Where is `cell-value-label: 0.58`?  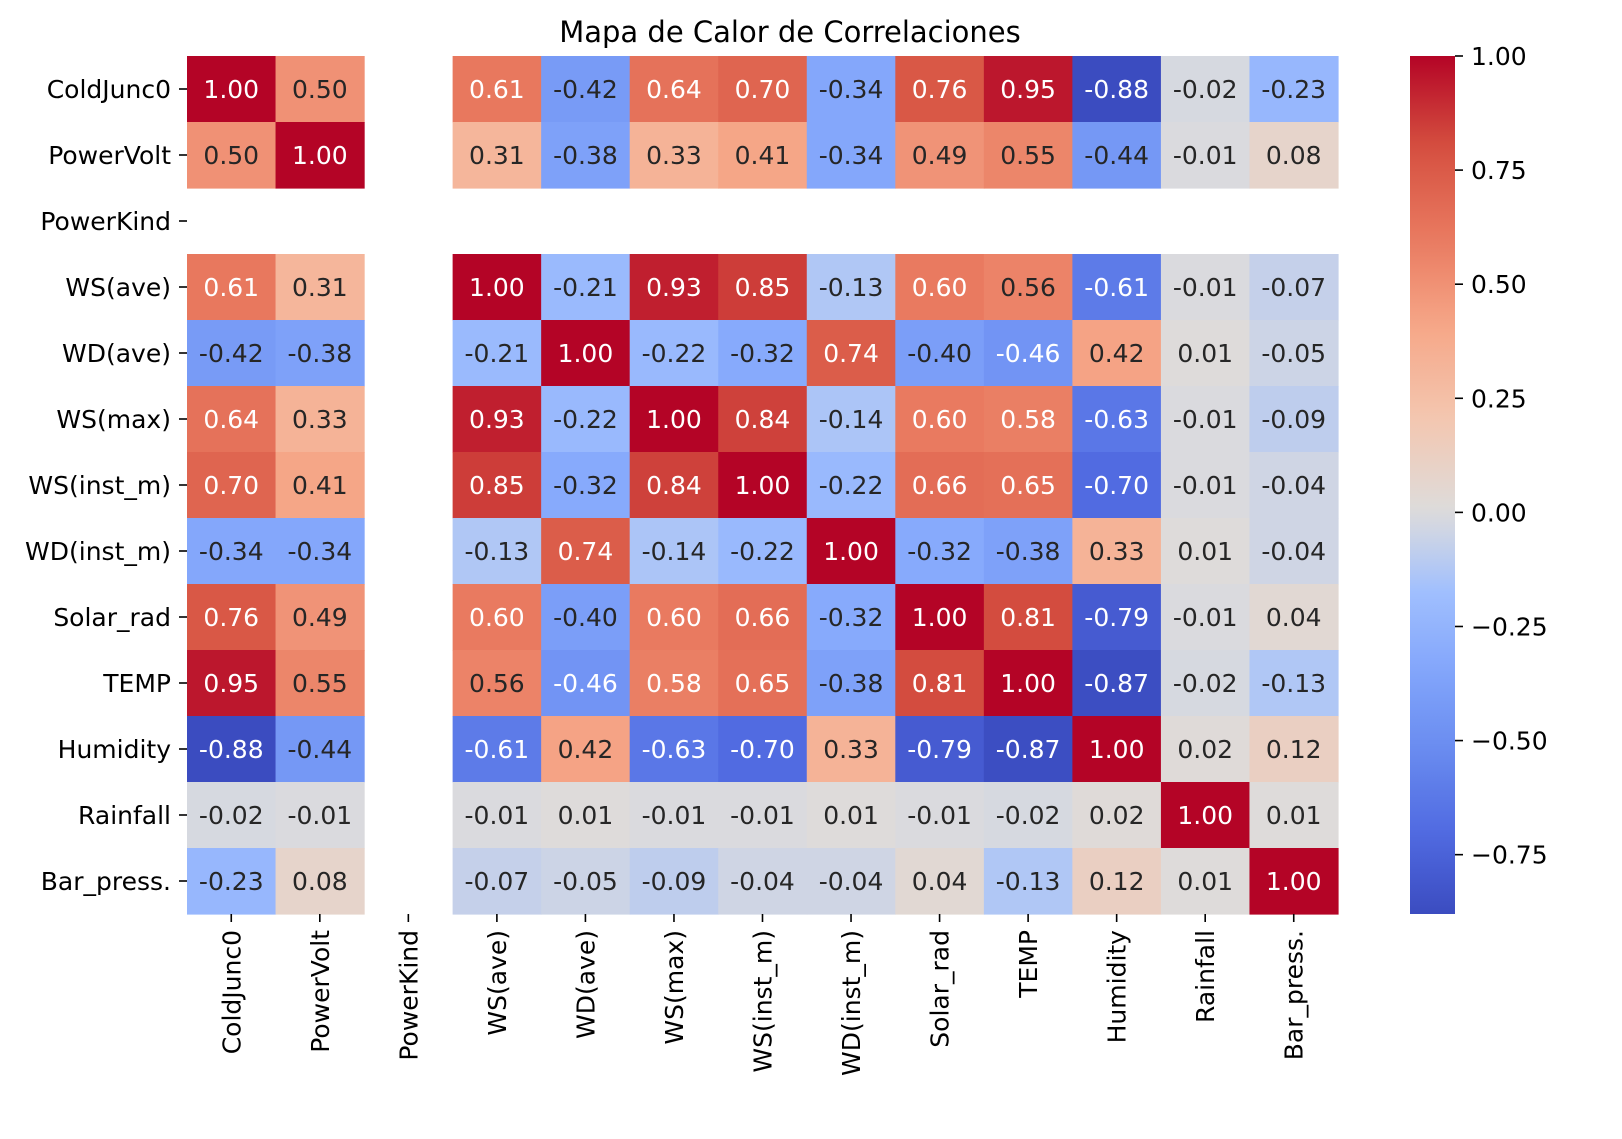 cell-value-label: 0.58 is located at coordinates (1028, 419).